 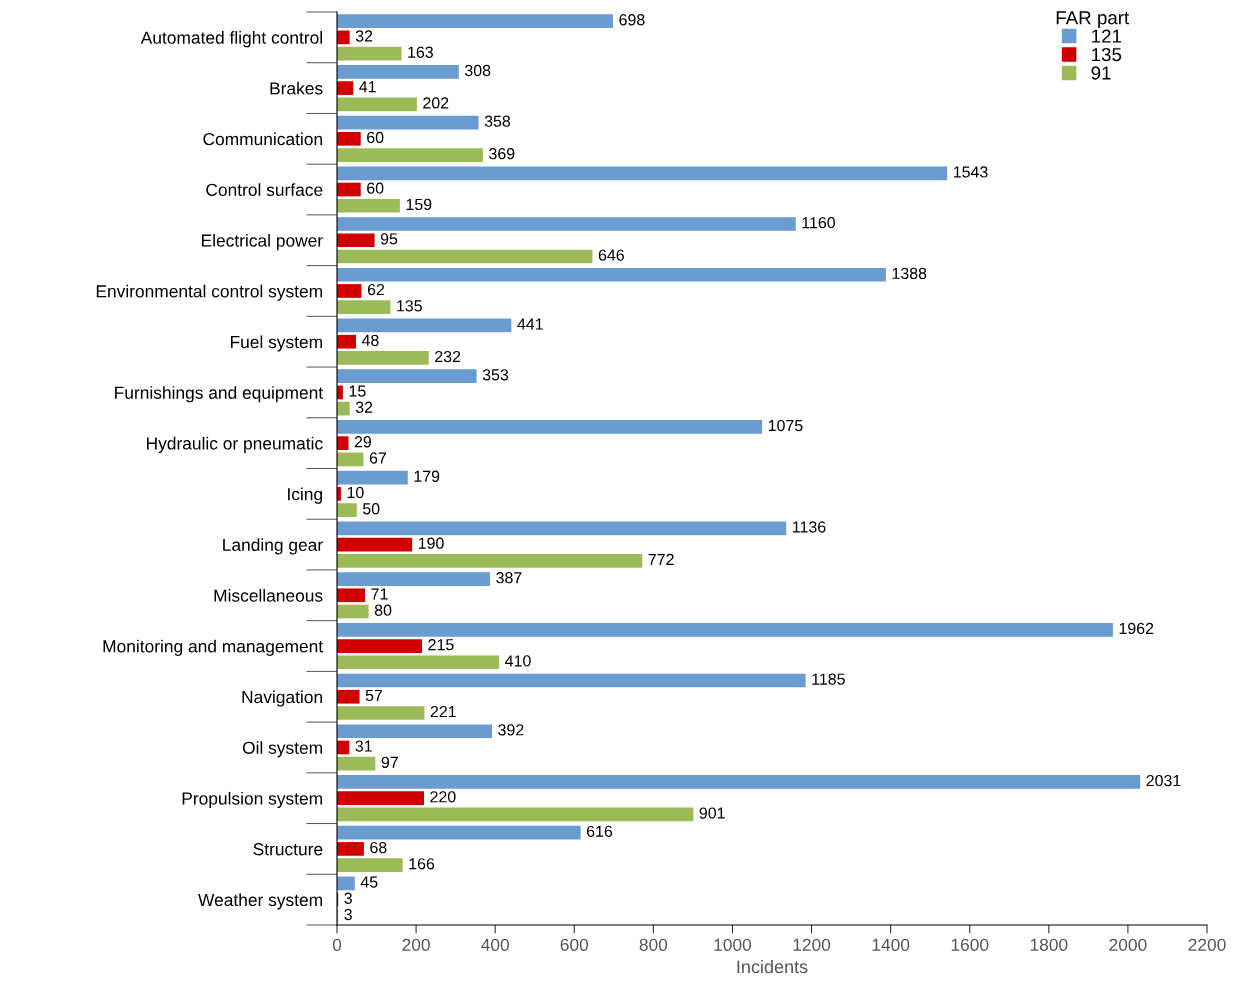 I want to click on data-label: 80, so click(x=383, y=610).